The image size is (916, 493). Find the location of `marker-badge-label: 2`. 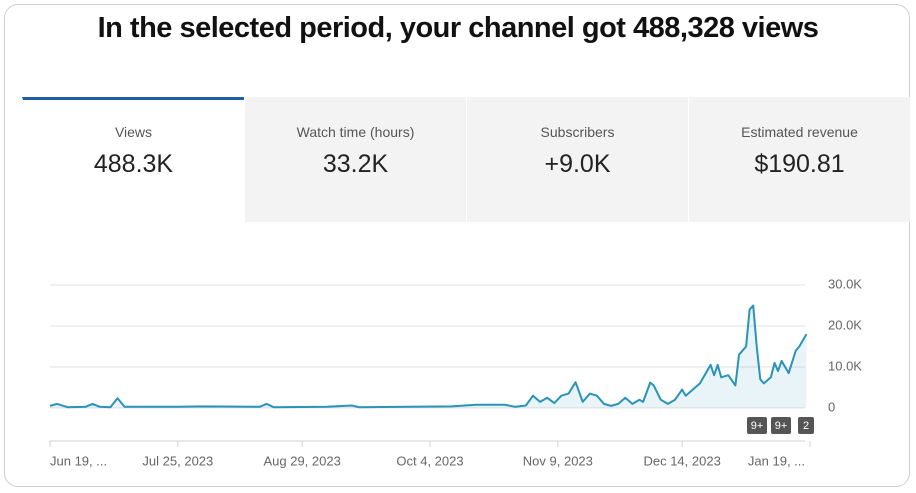

marker-badge-label: 2 is located at coordinates (806, 426).